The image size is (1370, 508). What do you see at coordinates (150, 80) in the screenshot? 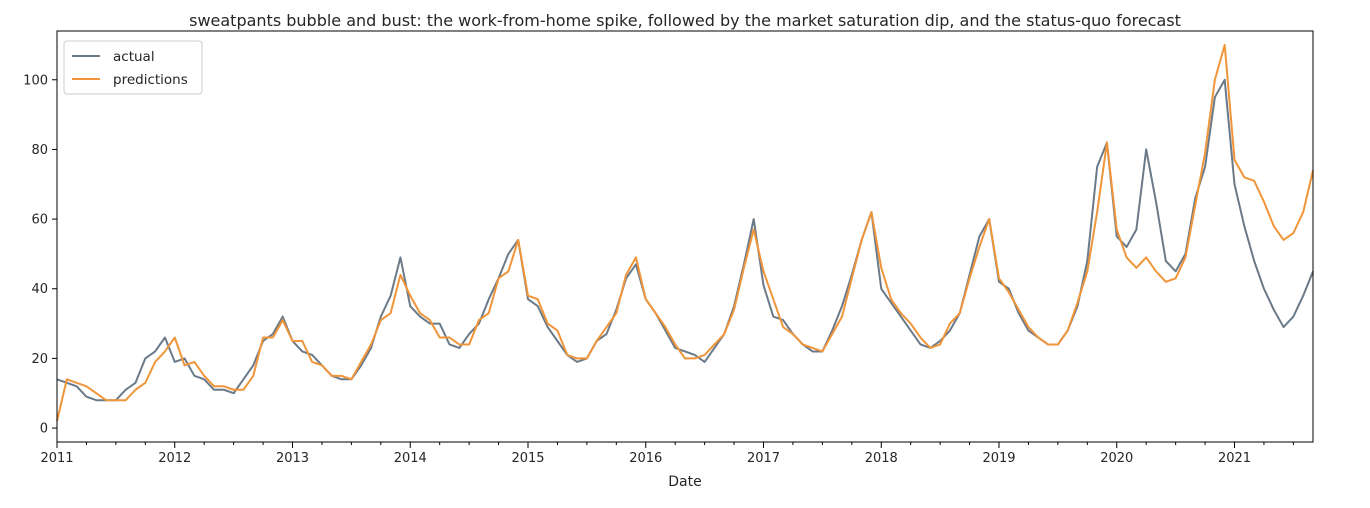
I see `legend-label-predictions: predictions` at bounding box center [150, 80].